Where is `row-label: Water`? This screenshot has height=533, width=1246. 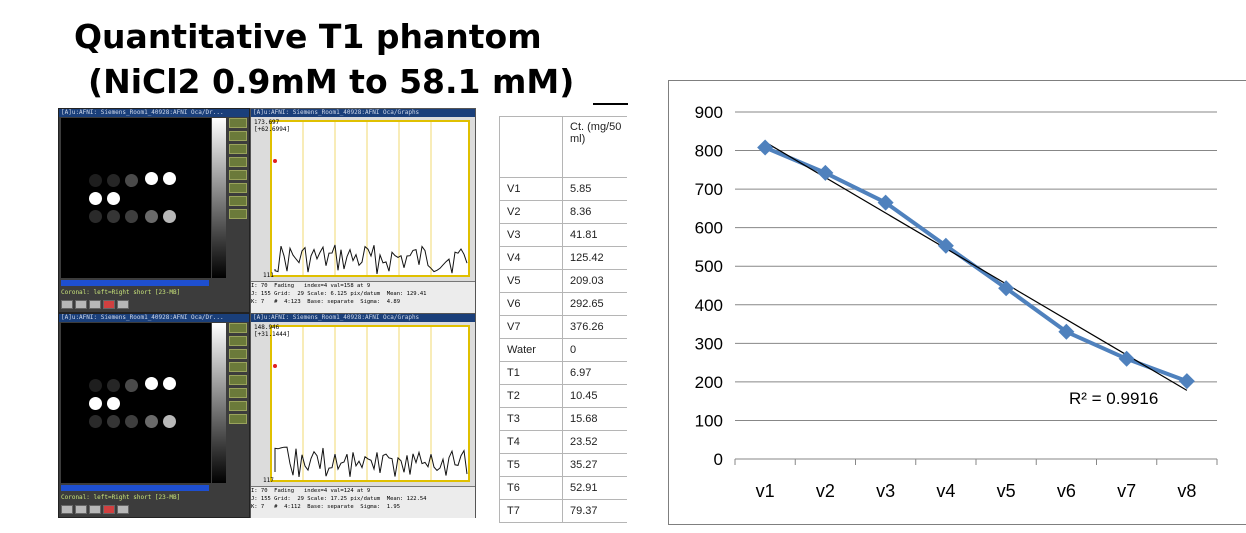 row-label: Water is located at coordinates (531, 350).